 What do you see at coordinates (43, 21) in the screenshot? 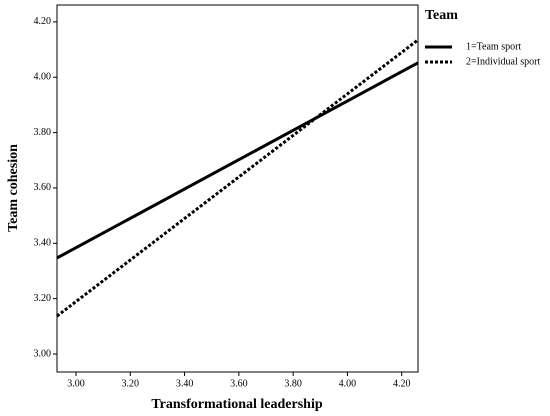
I see `y-tick-label: 4.20` at bounding box center [43, 21].